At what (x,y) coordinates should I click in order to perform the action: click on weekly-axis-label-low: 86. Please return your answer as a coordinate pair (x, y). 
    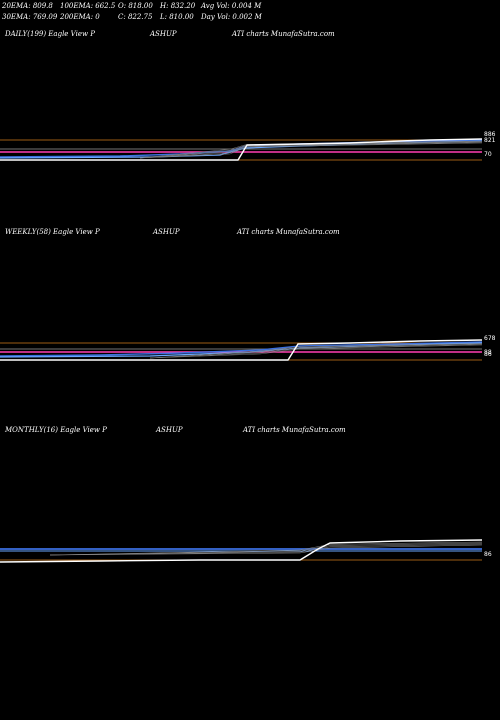
    Looking at the image, I should click on (488, 354).